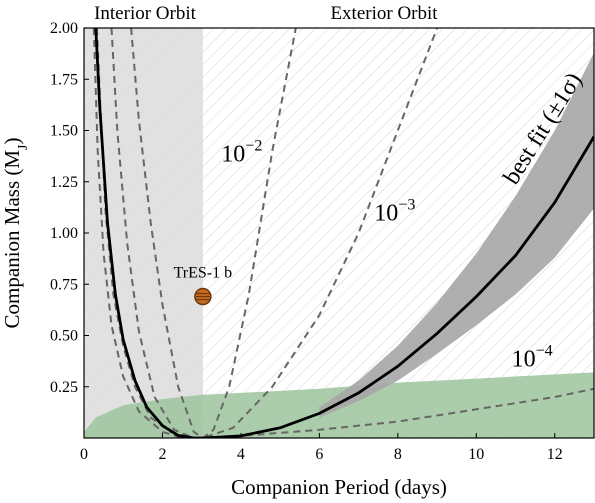 The height and width of the screenshot is (503, 595). Describe the element at coordinates (398, 454) in the screenshot. I see `x-tick-label-4: 8` at that location.